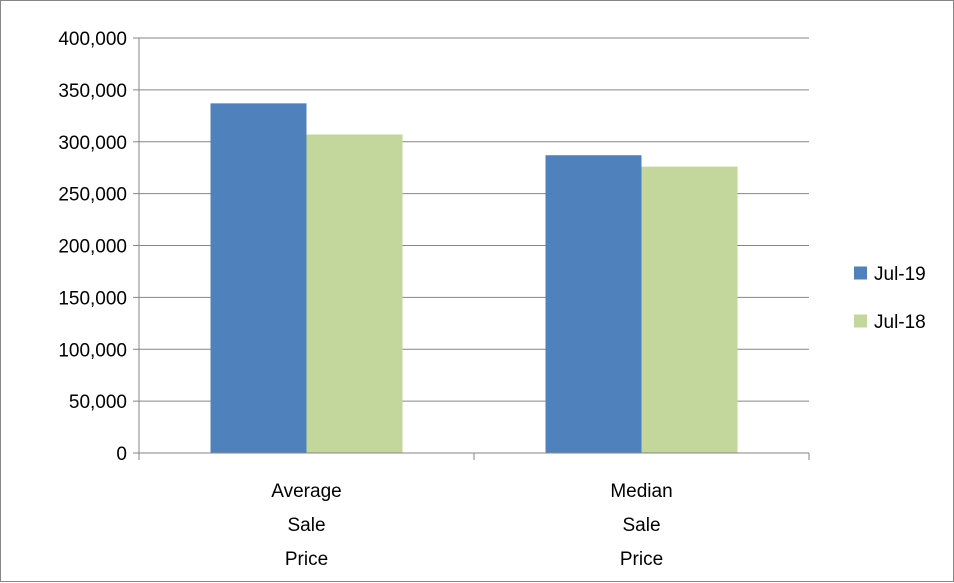  Describe the element at coordinates (92, 91) in the screenshot. I see `y-tick-label: 350,000` at that location.